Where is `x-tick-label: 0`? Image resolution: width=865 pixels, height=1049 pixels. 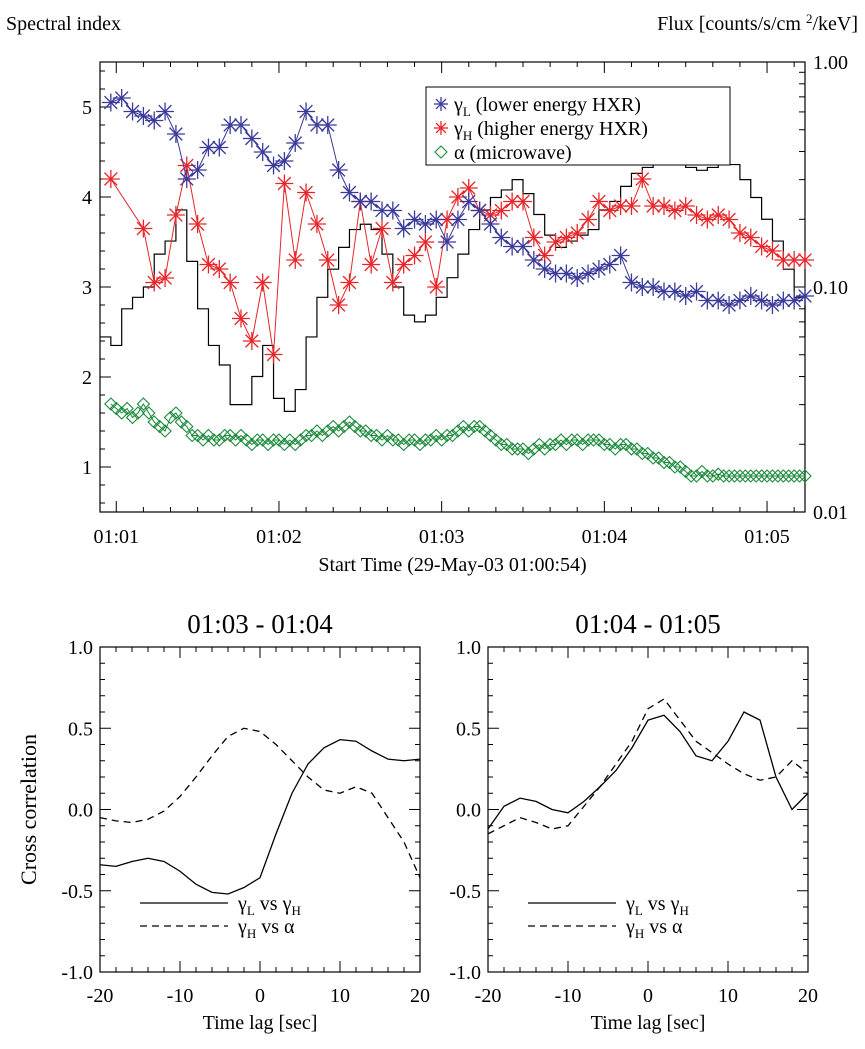 x-tick-label: 0 is located at coordinates (260, 996).